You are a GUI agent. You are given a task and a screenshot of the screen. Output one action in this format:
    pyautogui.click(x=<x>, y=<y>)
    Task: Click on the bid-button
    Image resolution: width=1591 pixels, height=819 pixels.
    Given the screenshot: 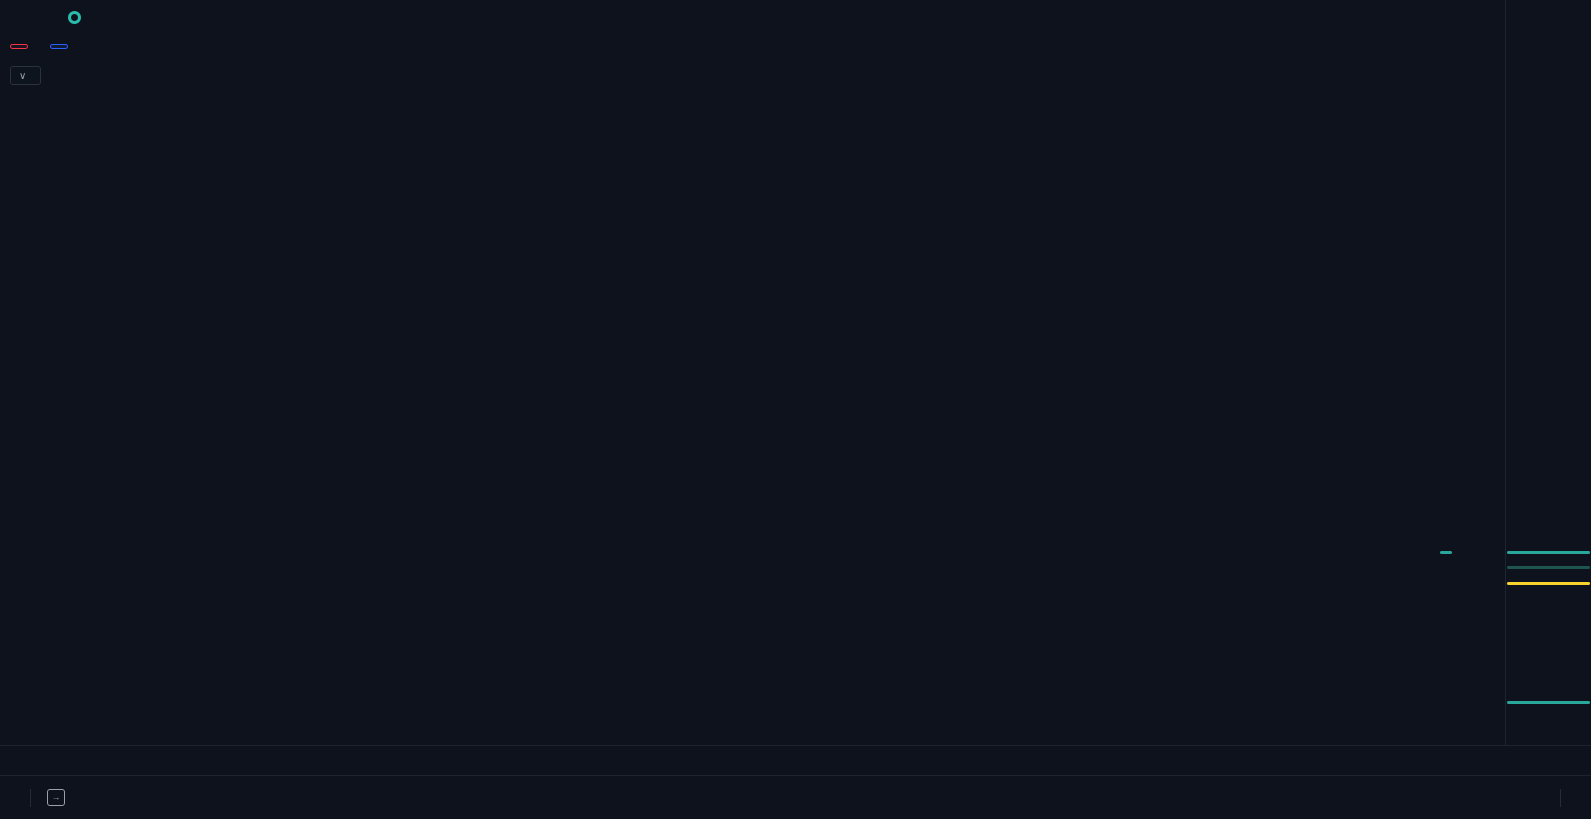 What is the action you would take?
    pyautogui.click(x=19, y=46)
    